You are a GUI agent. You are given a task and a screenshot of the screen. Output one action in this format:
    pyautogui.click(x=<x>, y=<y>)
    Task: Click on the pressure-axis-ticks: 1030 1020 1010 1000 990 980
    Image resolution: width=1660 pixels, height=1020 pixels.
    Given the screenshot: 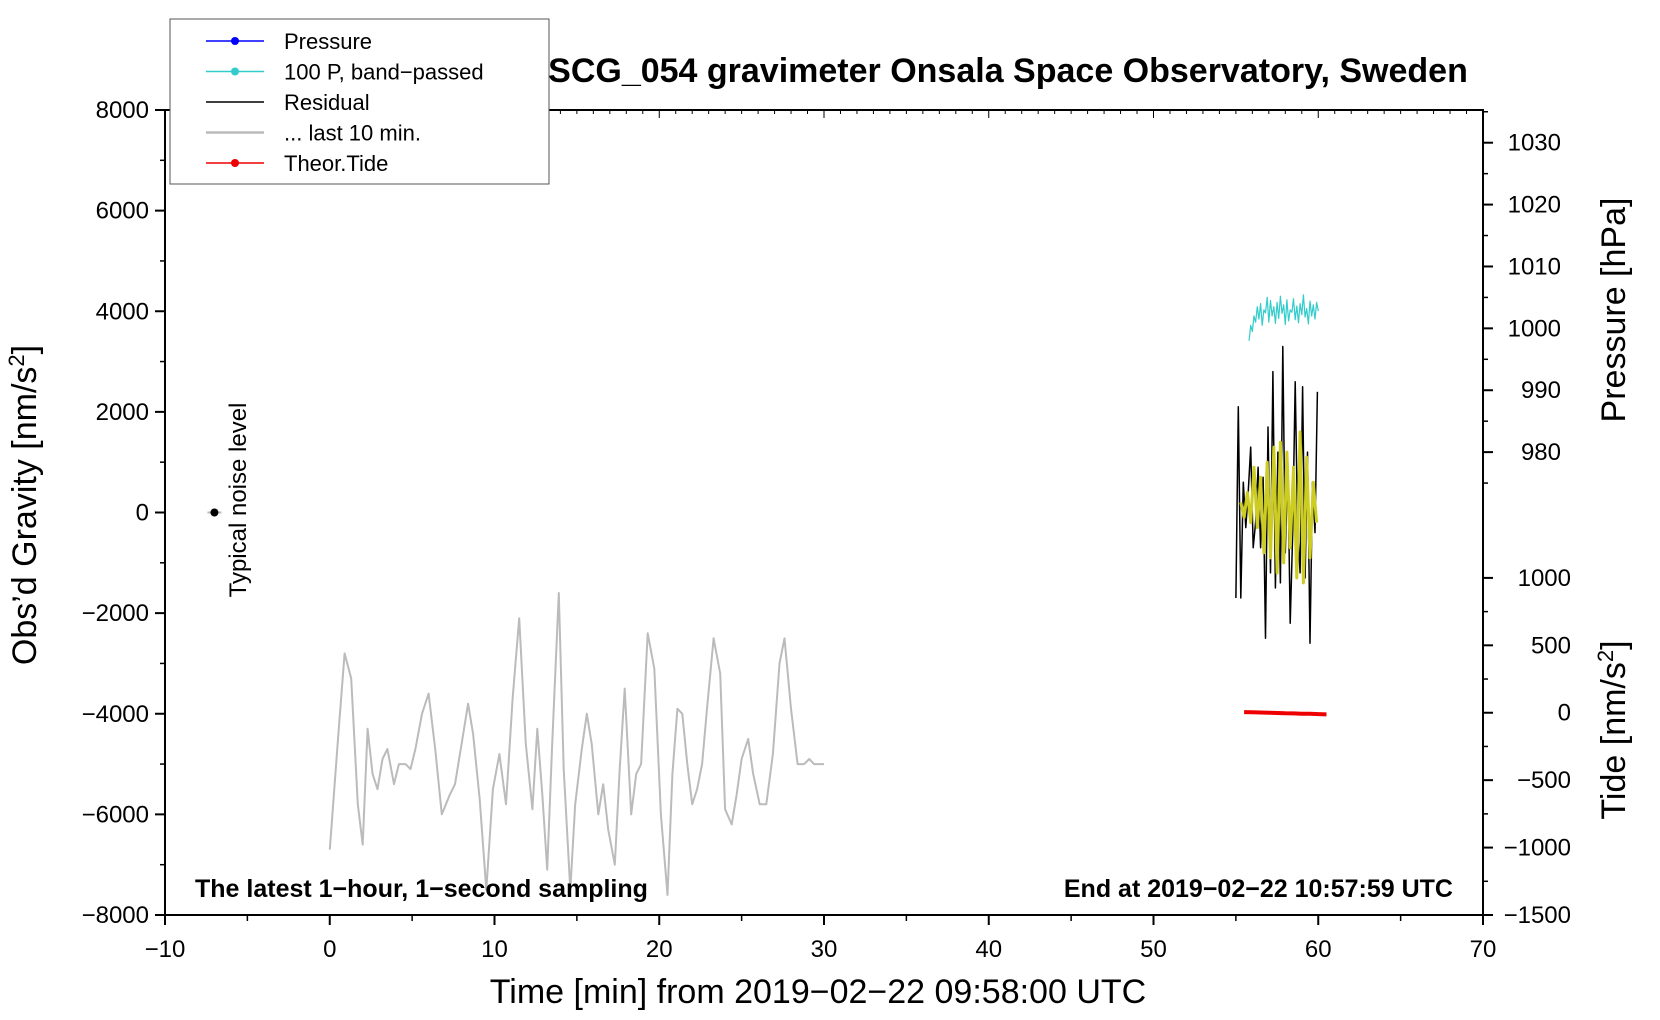 What is the action you would take?
    pyautogui.click(x=1522, y=297)
    